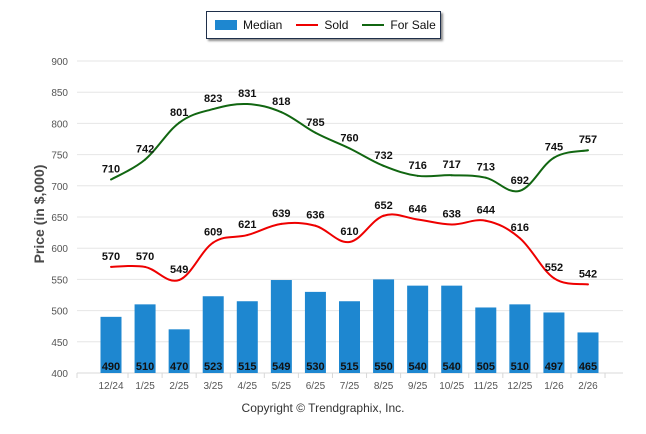 The height and width of the screenshot is (434, 646). Describe the element at coordinates (59, 93) in the screenshot. I see `y-tick-label: 850` at that location.